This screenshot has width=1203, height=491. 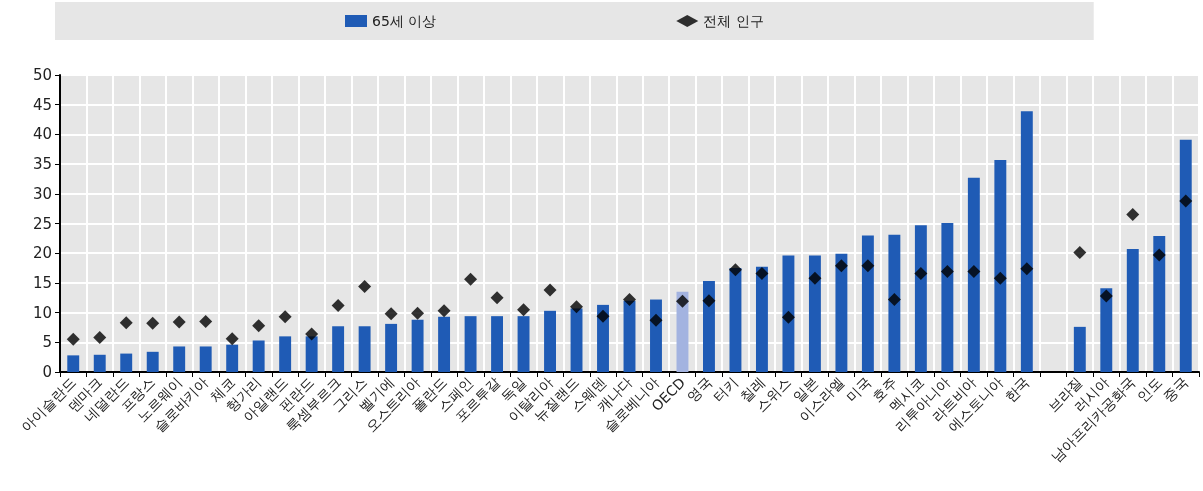 What do you see at coordinates (42, 282) in the screenshot?
I see `y-tick-label: 15` at bounding box center [42, 282].